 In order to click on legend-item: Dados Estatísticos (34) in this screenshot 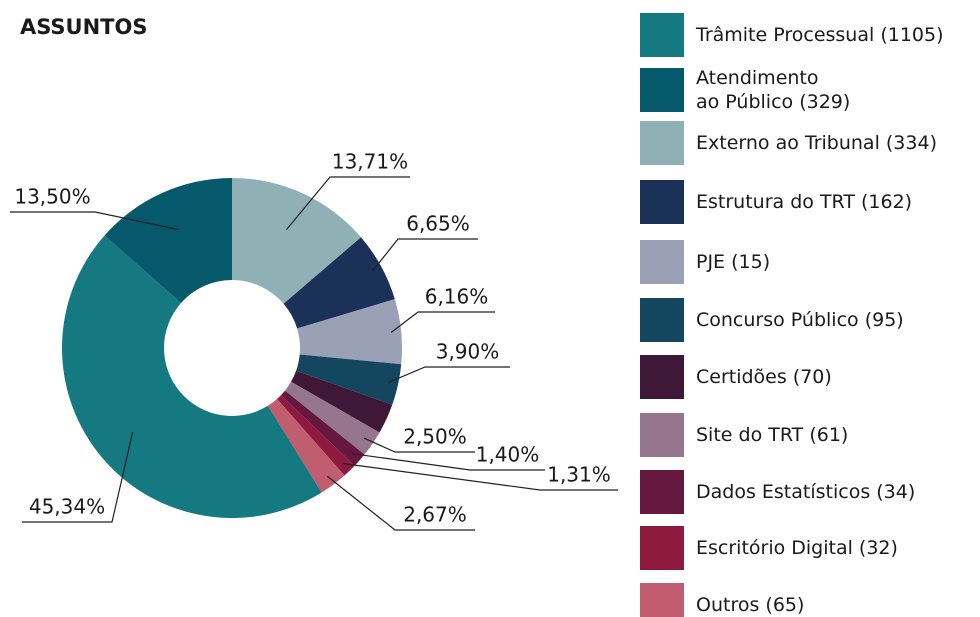, I will do `click(777, 492)`.